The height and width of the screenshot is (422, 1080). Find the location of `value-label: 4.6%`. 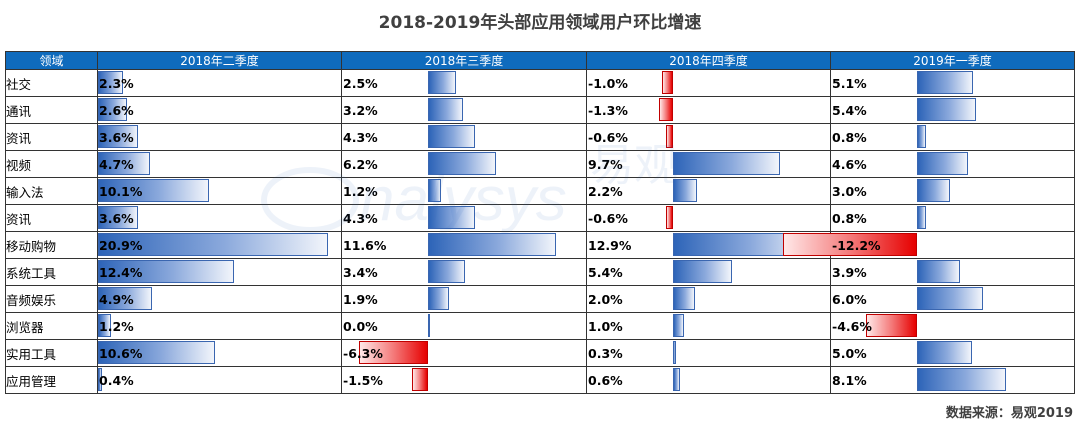

value-label: 4.6% is located at coordinates (849, 164).